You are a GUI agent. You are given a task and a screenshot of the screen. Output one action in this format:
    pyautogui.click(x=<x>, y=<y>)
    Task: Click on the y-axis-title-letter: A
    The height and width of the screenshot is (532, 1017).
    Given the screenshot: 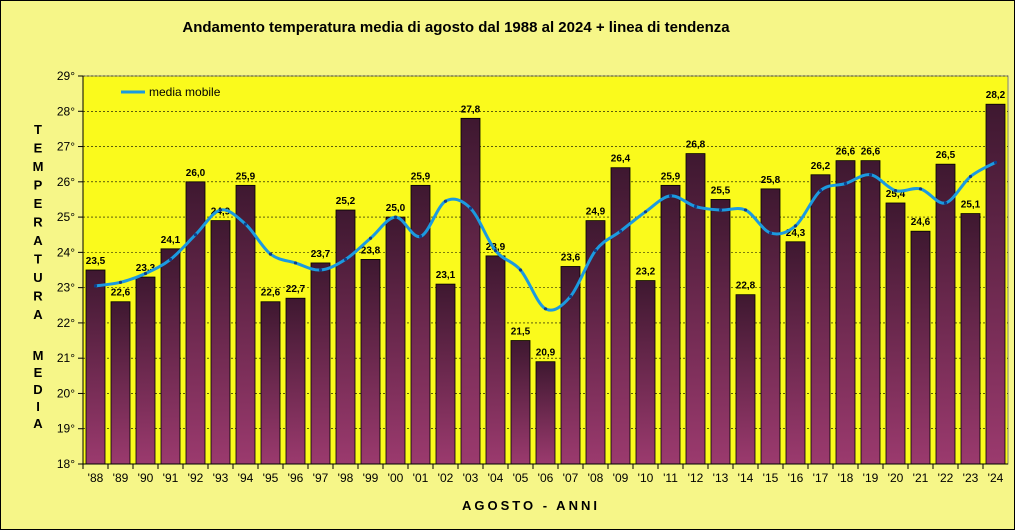 What is the action you would take?
    pyautogui.click(x=38, y=240)
    